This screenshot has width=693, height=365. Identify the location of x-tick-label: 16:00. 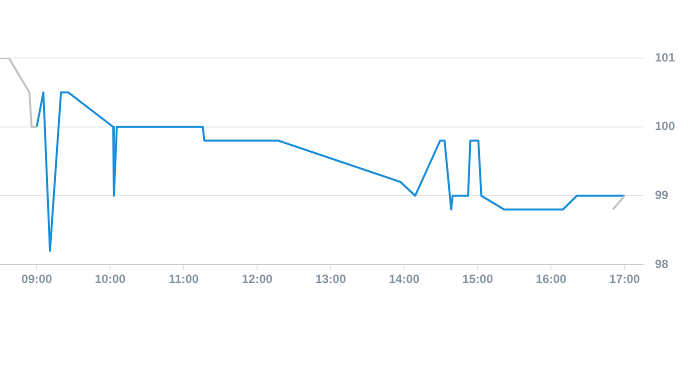
(551, 279).